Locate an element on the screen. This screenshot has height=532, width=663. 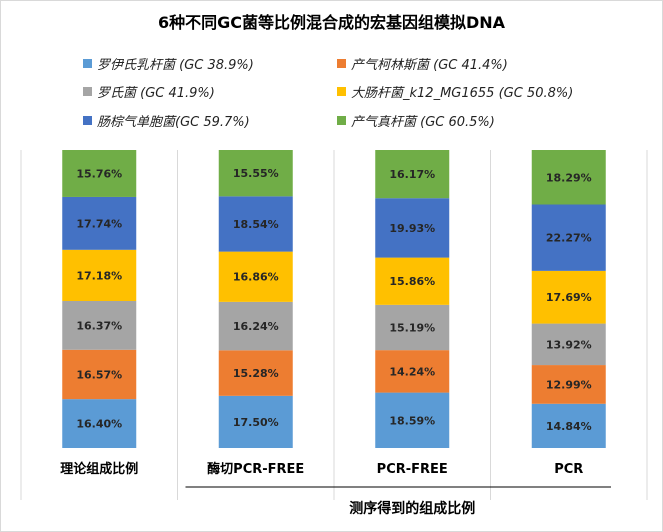
chart-title: 6种不同GC菌等比例混合成的宏基因组模拟DNA is located at coordinates (331, 22).